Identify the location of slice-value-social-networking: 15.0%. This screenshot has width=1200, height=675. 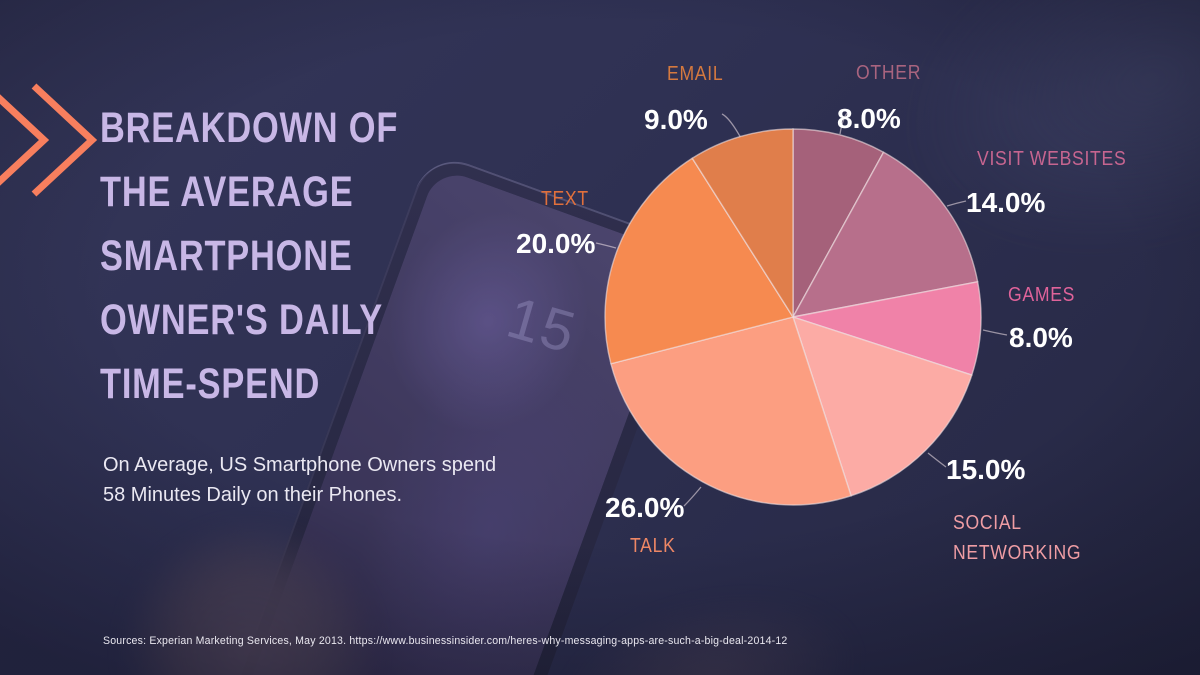
(986, 469).